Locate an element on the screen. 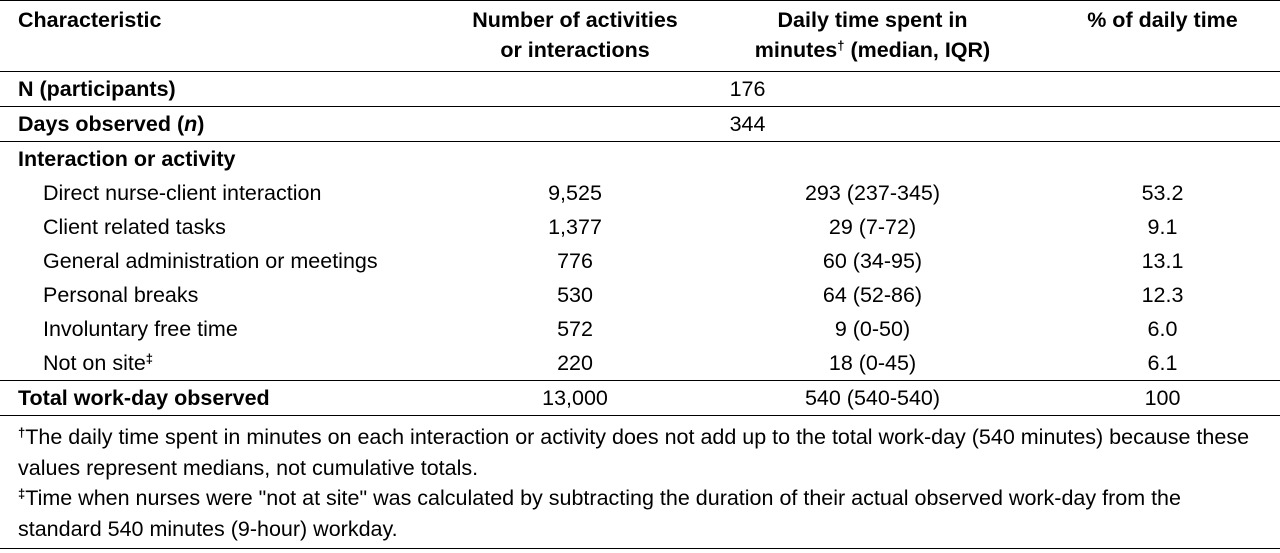  header-characteristic: Characteristic is located at coordinates (225, 36).